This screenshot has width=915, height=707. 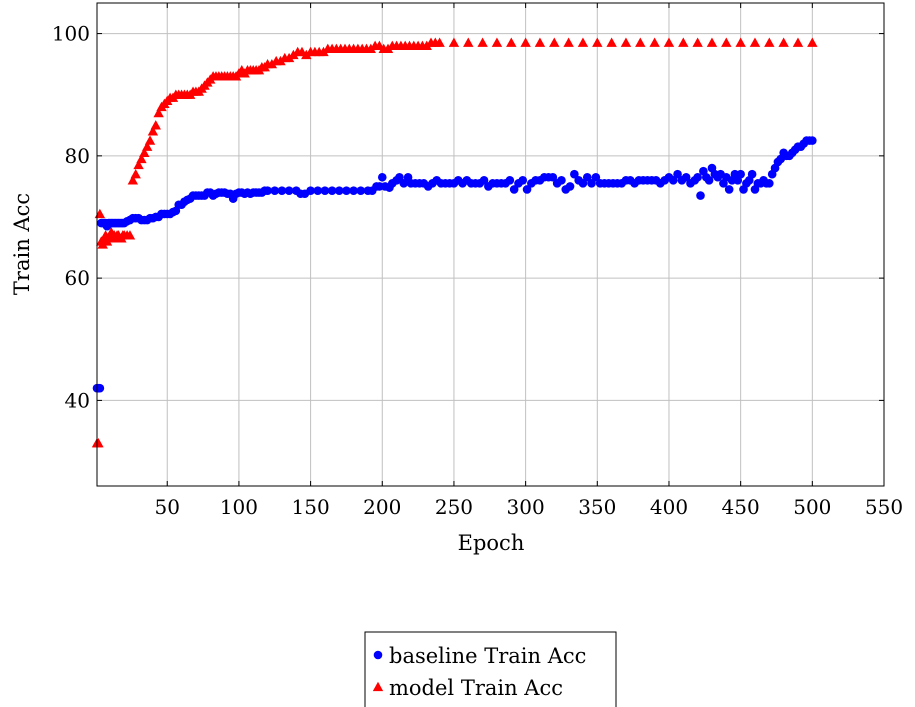 What do you see at coordinates (526, 507) in the screenshot?
I see `x-tick-label: 300` at bounding box center [526, 507].